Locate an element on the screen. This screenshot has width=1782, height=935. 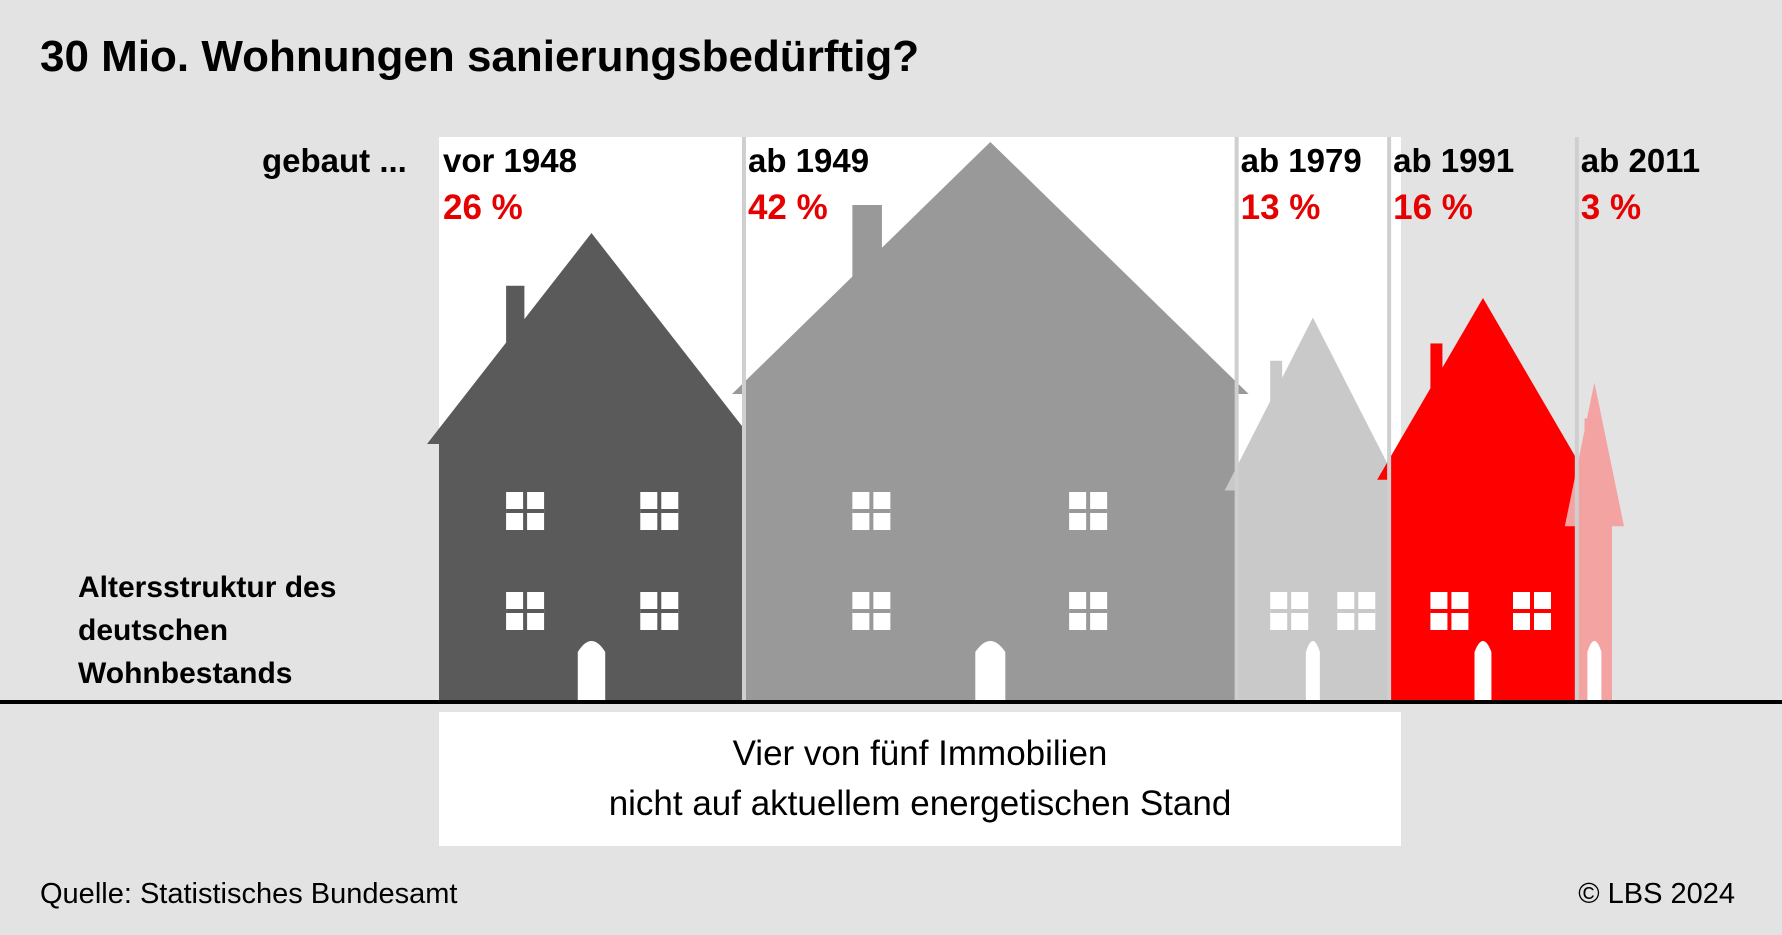
share-label-4: 16 % is located at coordinates (1433, 207).